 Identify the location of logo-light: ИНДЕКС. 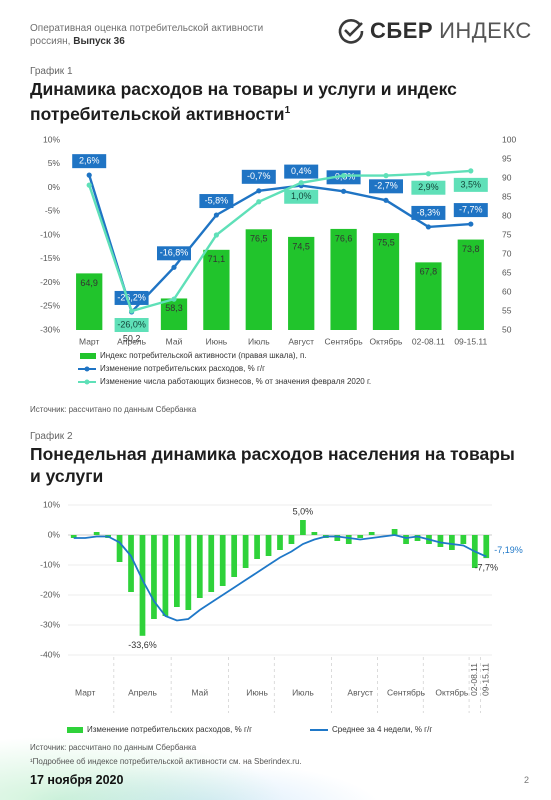
(485, 30).